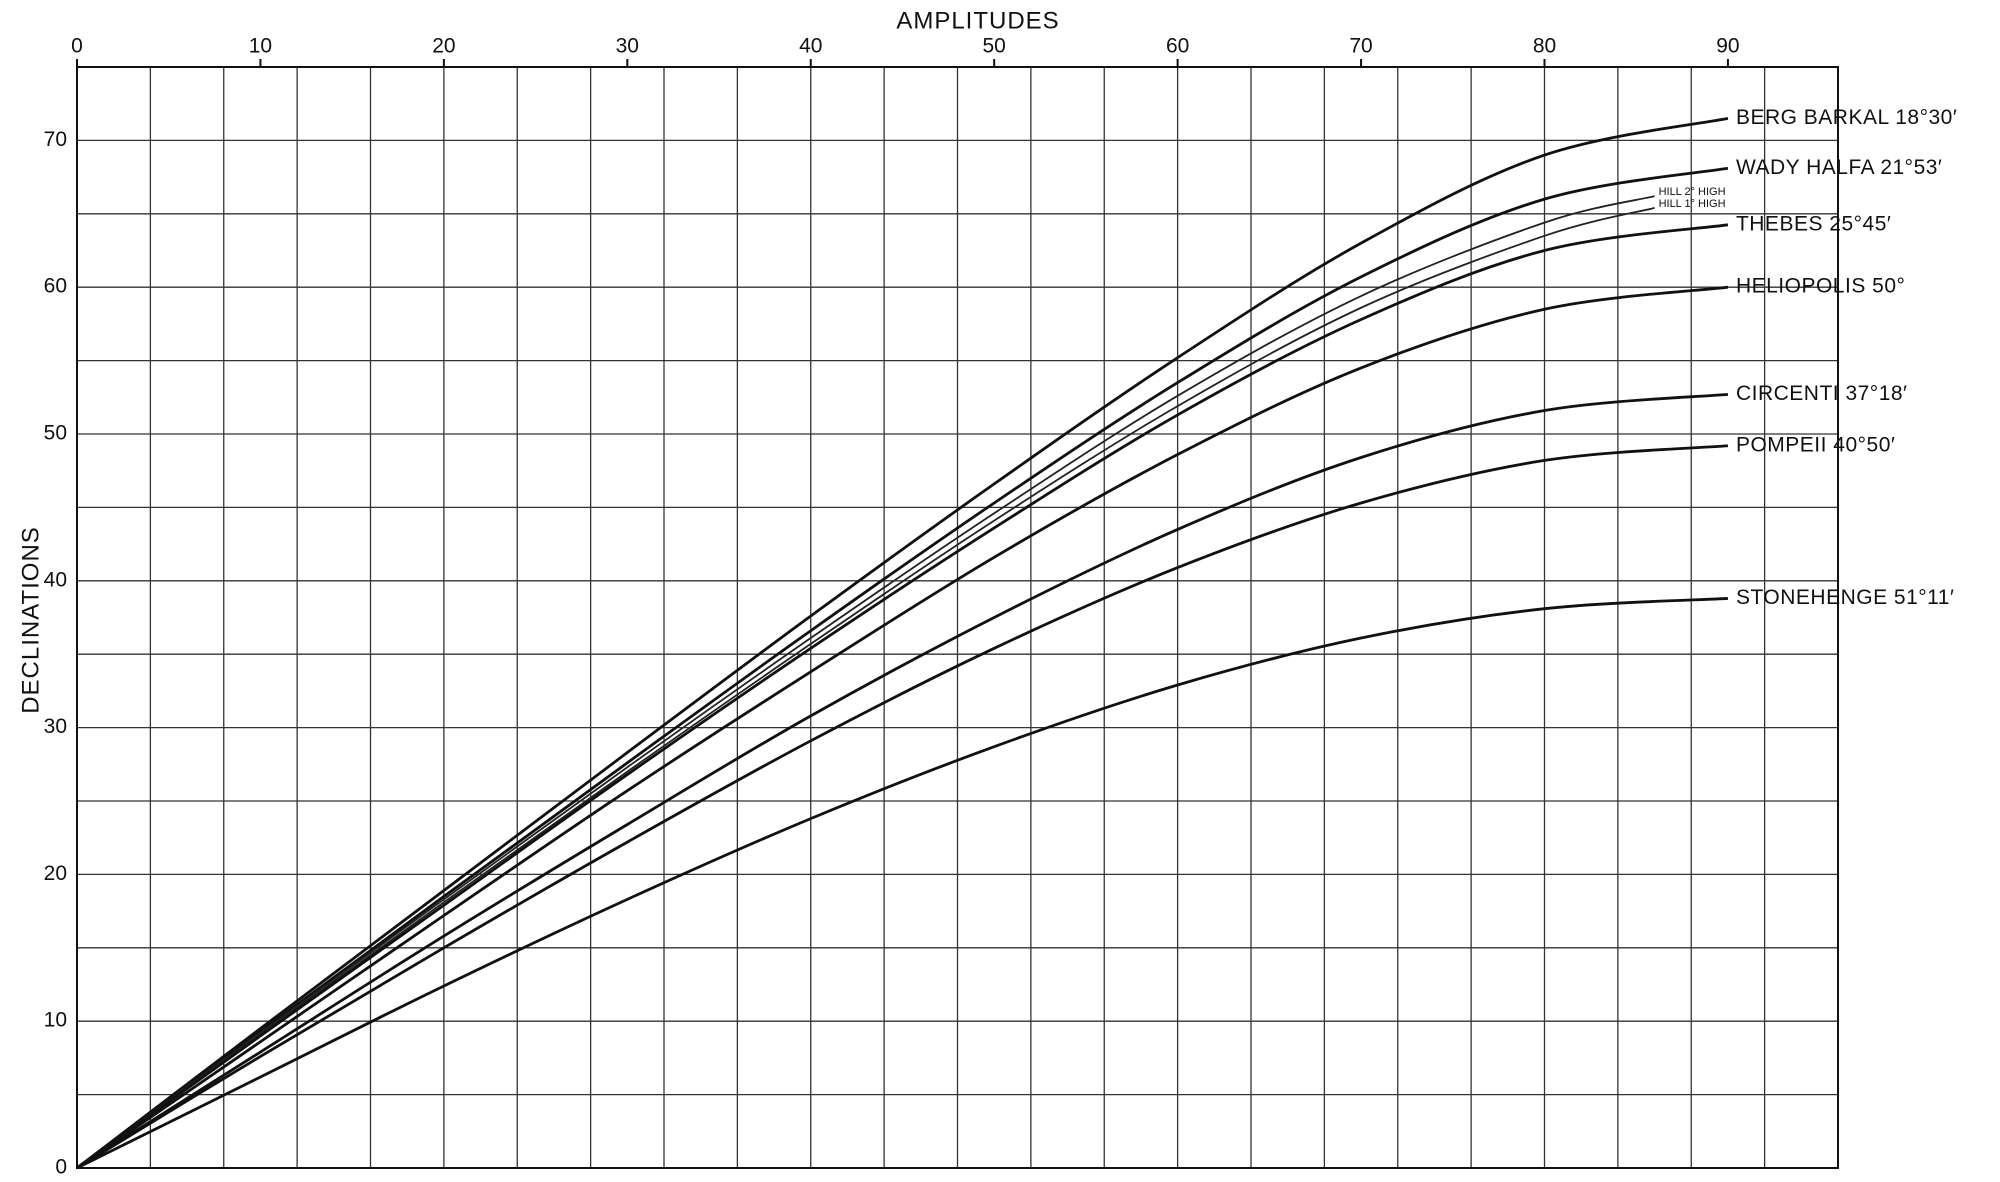 The image size is (2000, 1182). Describe the element at coordinates (1692, 192) in the screenshot. I see `curve-label: HILL 2° HIGH` at that location.